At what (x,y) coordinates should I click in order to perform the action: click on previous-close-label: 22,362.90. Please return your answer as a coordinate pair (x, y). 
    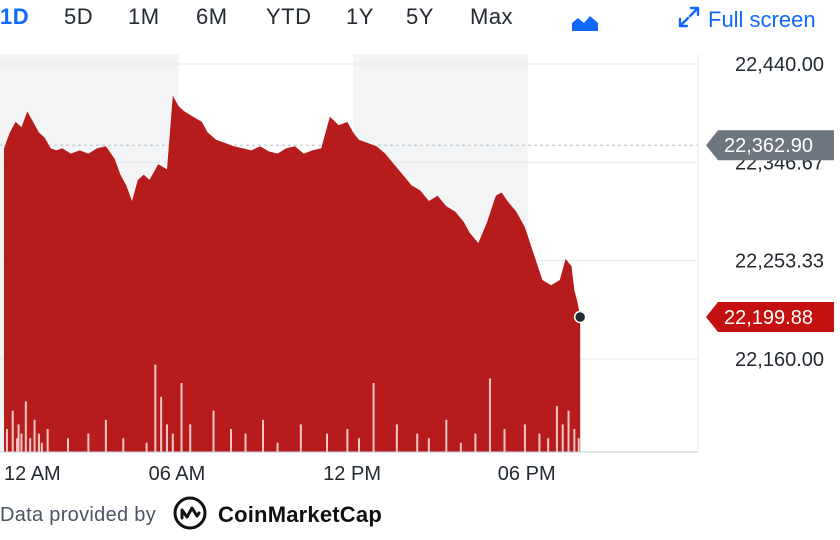
    Looking at the image, I should click on (768, 146).